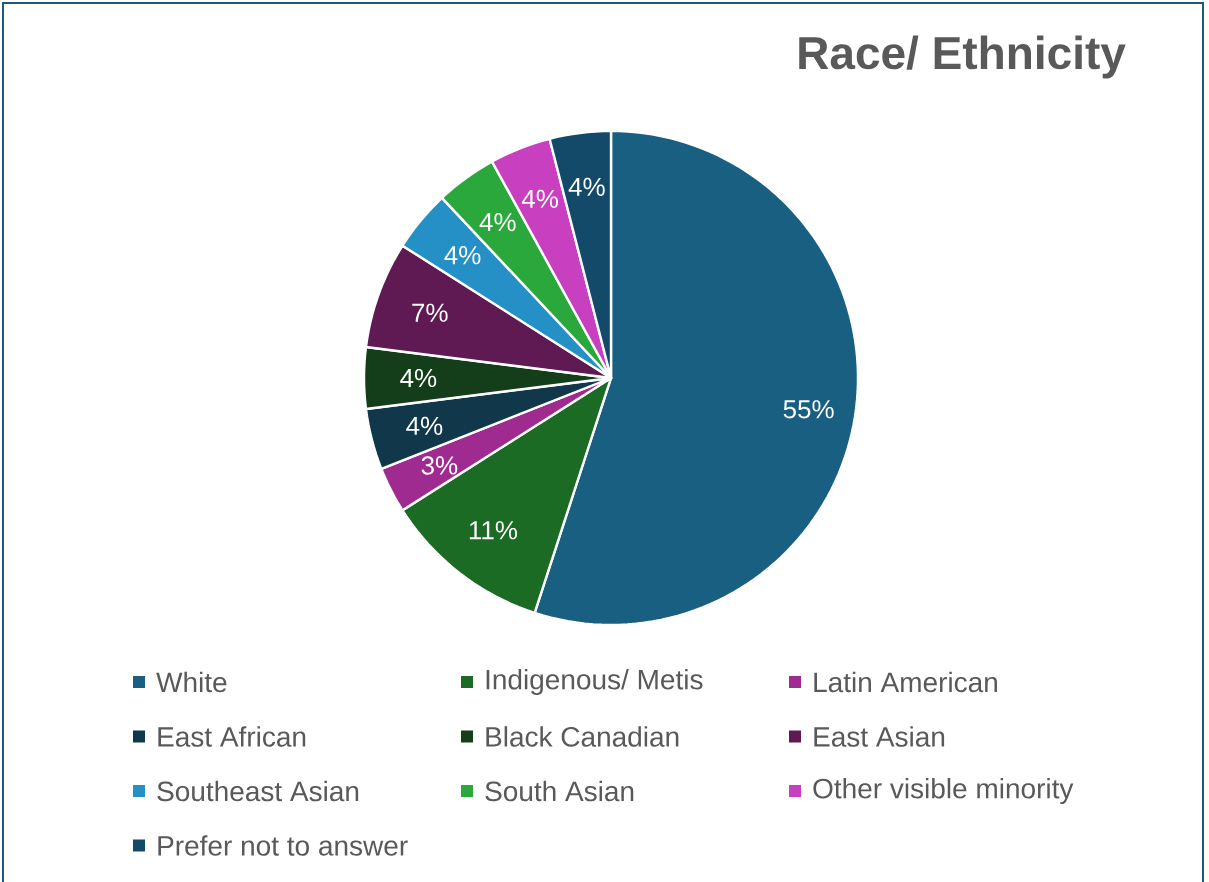  What do you see at coordinates (879, 736) in the screenshot?
I see `legend-label: East Asian` at bounding box center [879, 736].